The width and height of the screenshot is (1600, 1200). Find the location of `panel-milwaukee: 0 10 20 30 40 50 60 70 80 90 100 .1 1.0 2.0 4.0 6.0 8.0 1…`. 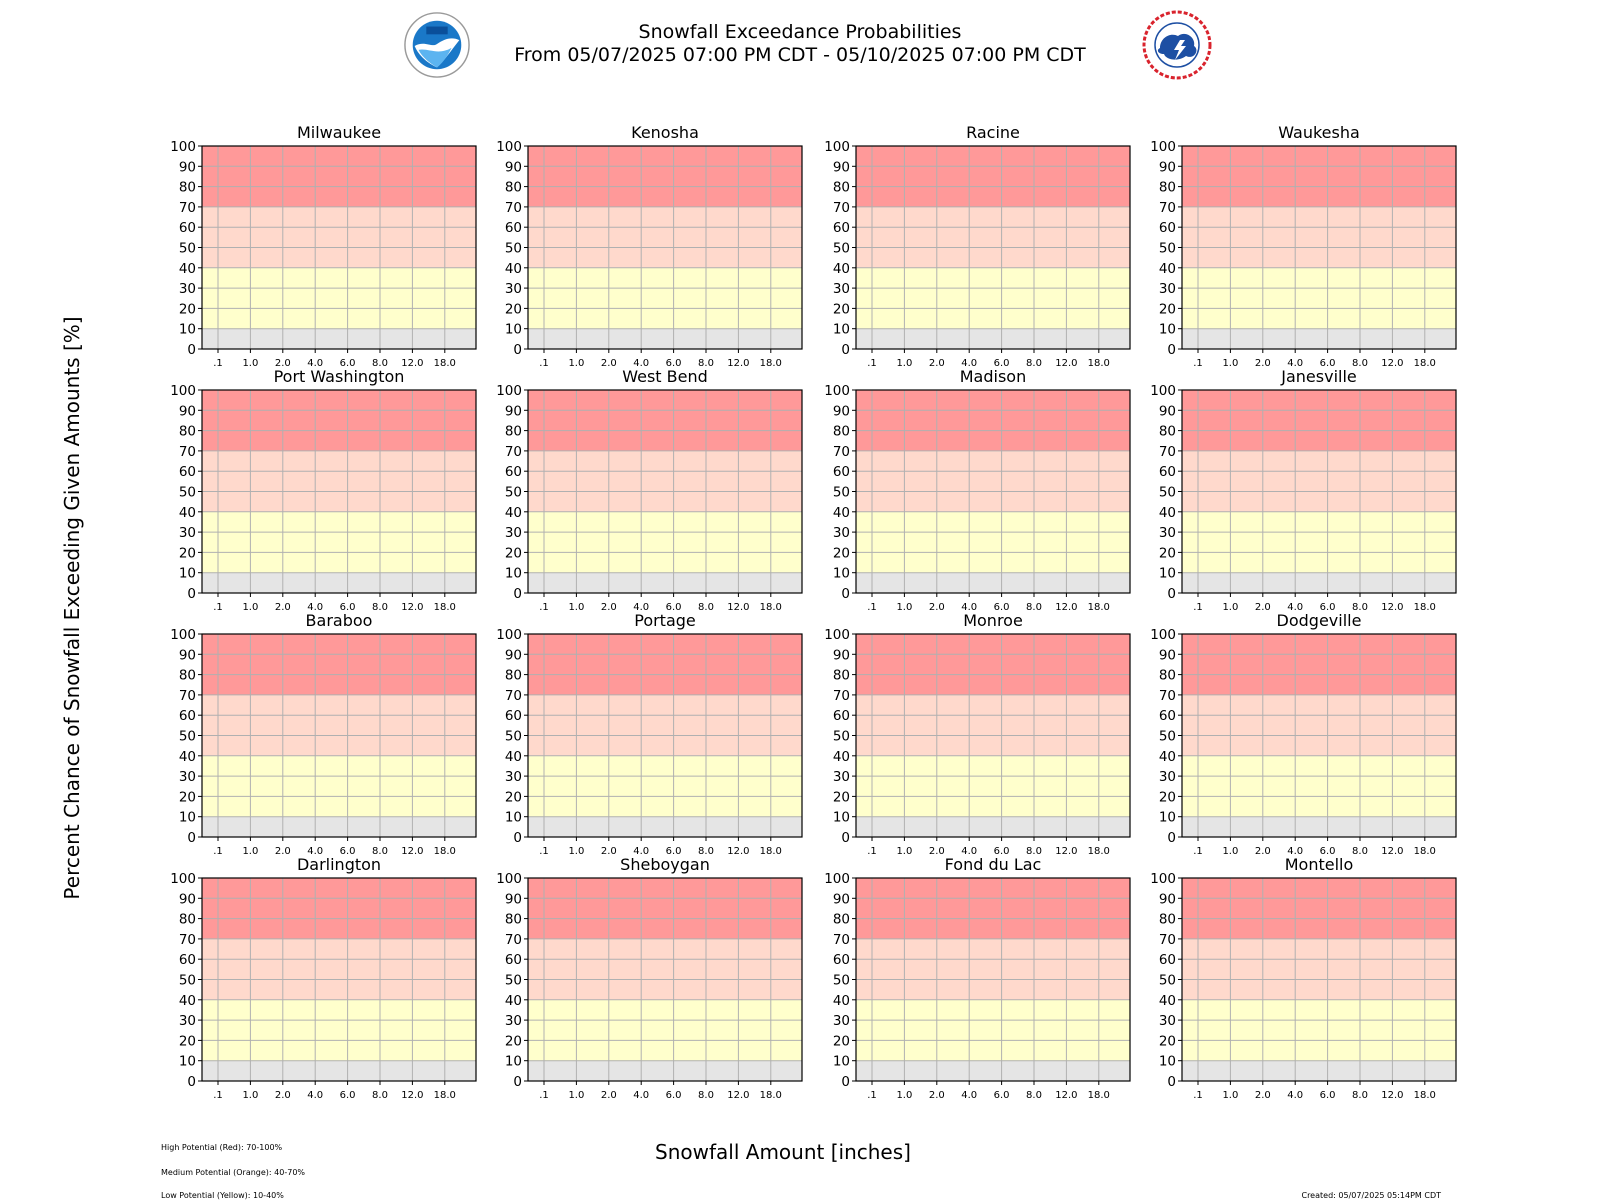

panel-milwaukee: 0 10 20 30 40 50 60 70 80 90 100 .1 1.0 2.0 4.0 6.0 8.0 1… is located at coordinates (323, 246).